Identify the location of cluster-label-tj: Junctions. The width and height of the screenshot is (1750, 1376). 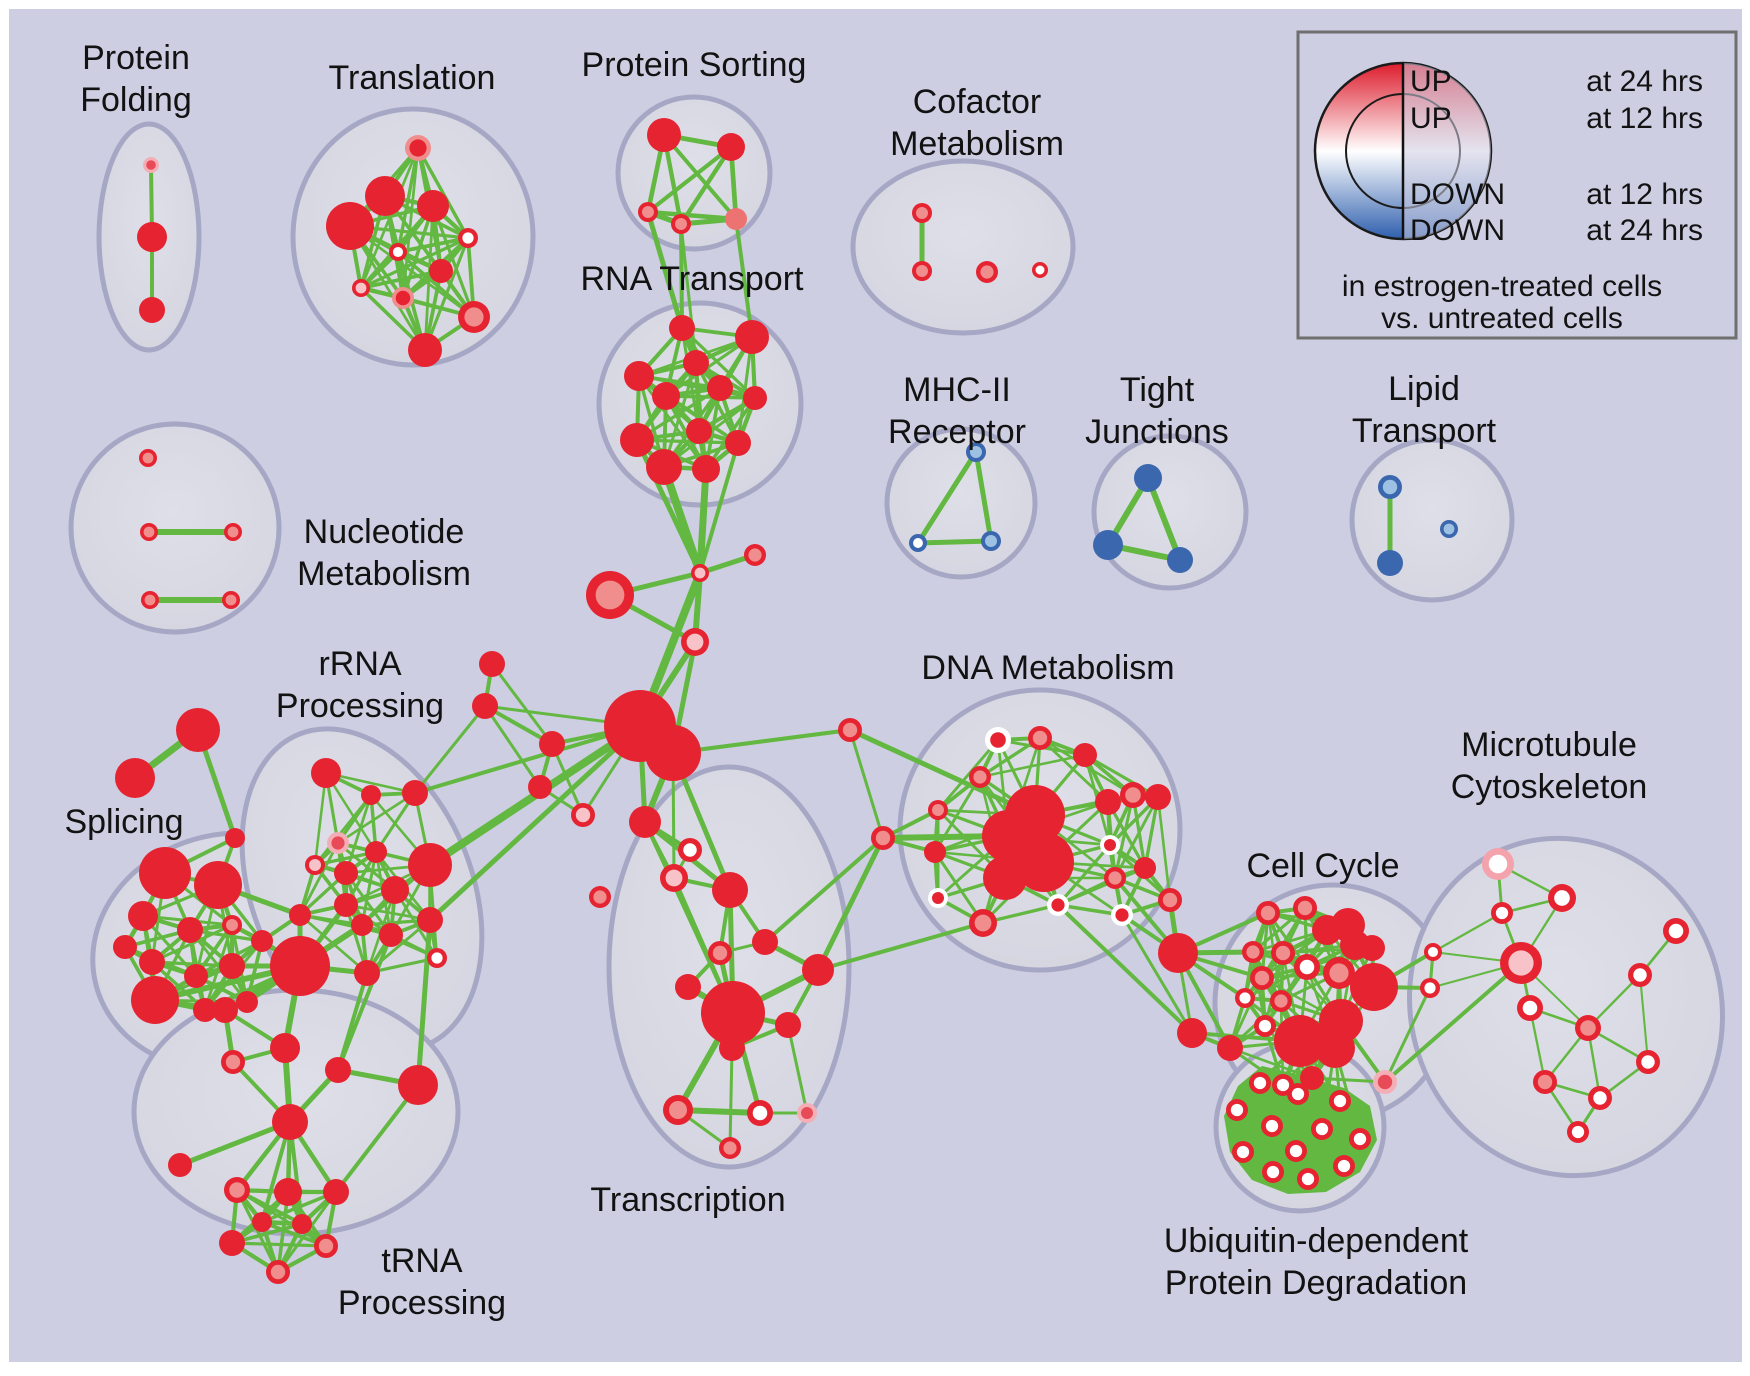
(1157, 432).